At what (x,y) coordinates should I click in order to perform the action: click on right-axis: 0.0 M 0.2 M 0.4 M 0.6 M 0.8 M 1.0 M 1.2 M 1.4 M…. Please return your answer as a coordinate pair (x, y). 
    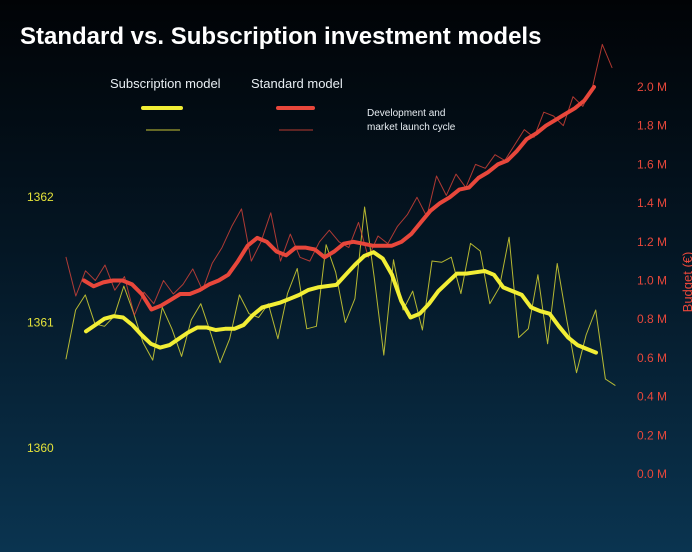
    Looking at the image, I should click on (652, 280).